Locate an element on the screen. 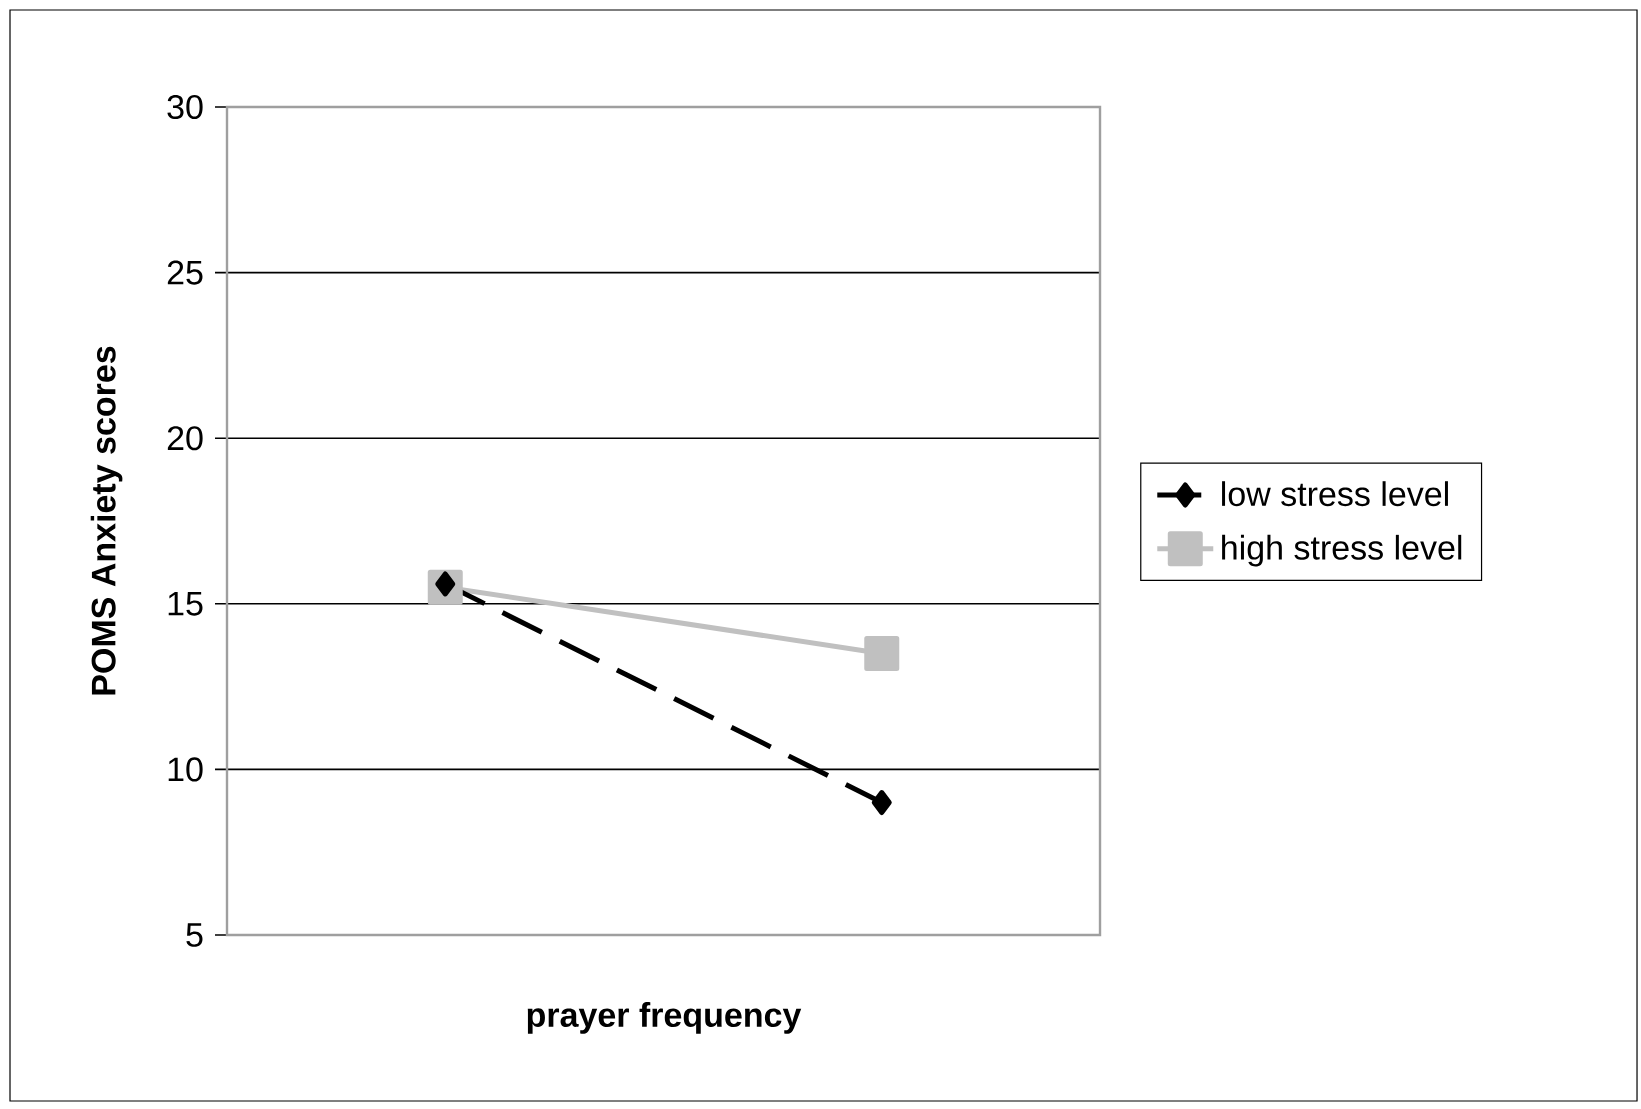 Image resolution: width=1641 pixels, height=1109 pixels. x-axis-title: prayer frequency is located at coordinates (664, 1018).